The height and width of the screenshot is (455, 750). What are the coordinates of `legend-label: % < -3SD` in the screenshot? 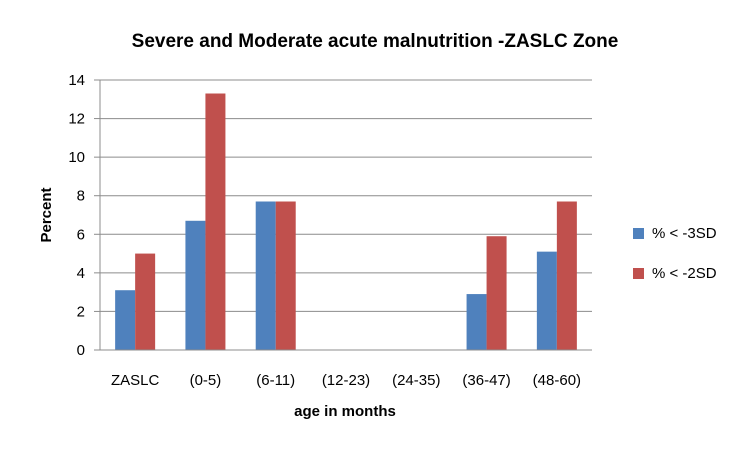 It's located at (684, 233).